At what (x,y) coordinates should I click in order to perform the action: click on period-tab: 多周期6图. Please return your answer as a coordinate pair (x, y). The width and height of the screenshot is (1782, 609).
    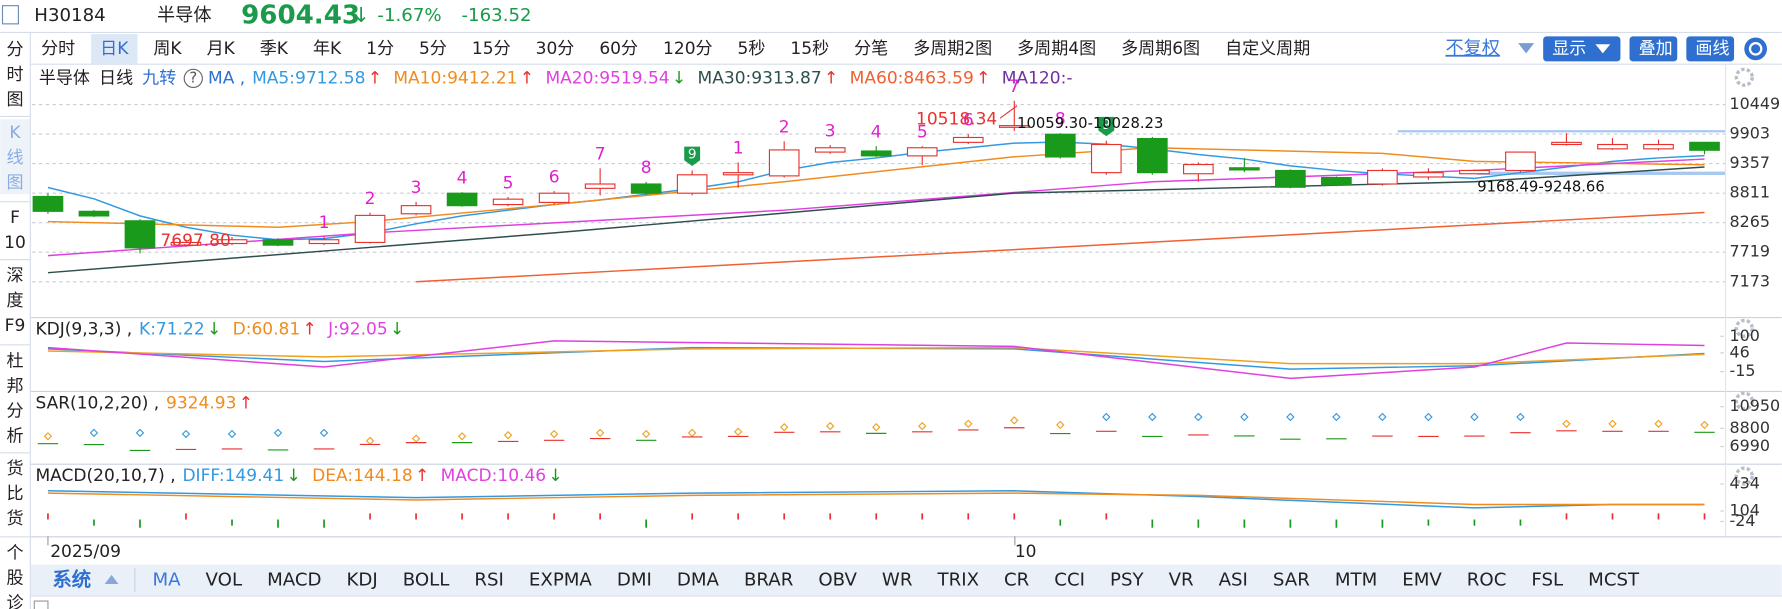
    Looking at the image, I should click on (1160, 49).